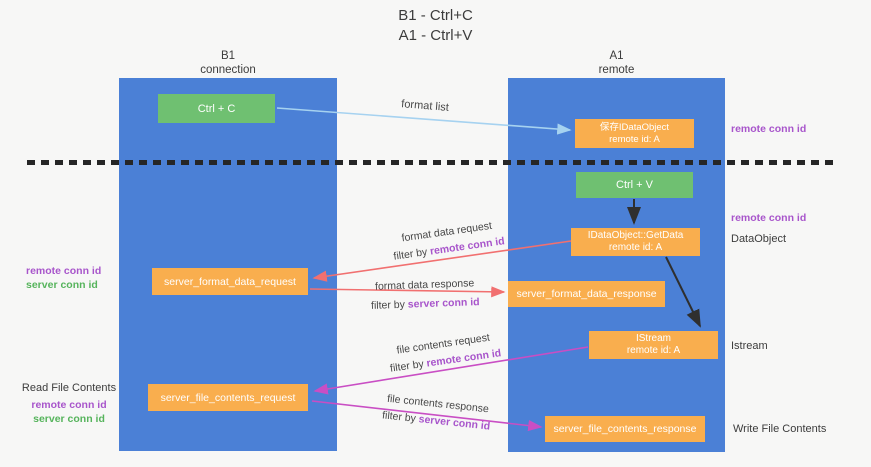 This screenshot has width=871, height=467. Describe the element at coordinates (653, 338) in the screenshot. I see `istream-line1: IStream` at that location.